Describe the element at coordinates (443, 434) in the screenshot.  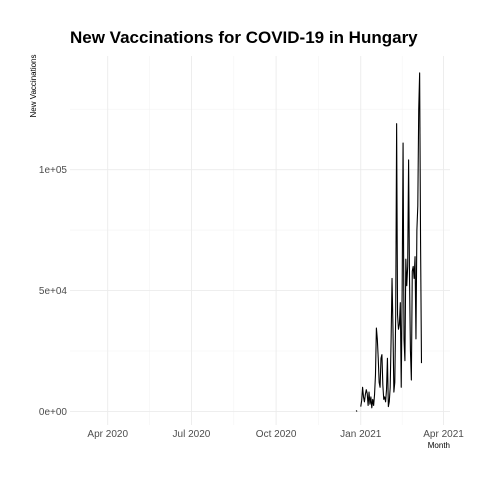
I see `x-tick-label: Apr 2021` at that location.